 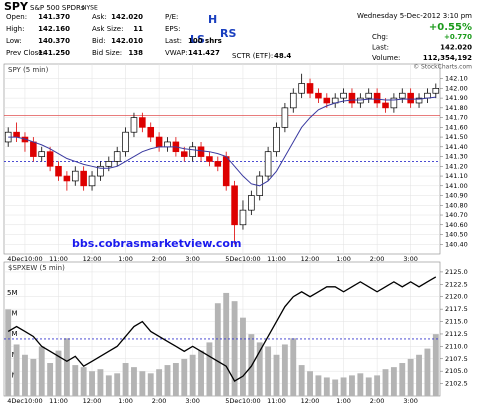 What do you see at coordinates (456, 235) in the screenshot?
I see `y-tick-label: 140.50` at bounding box center [456, 235].